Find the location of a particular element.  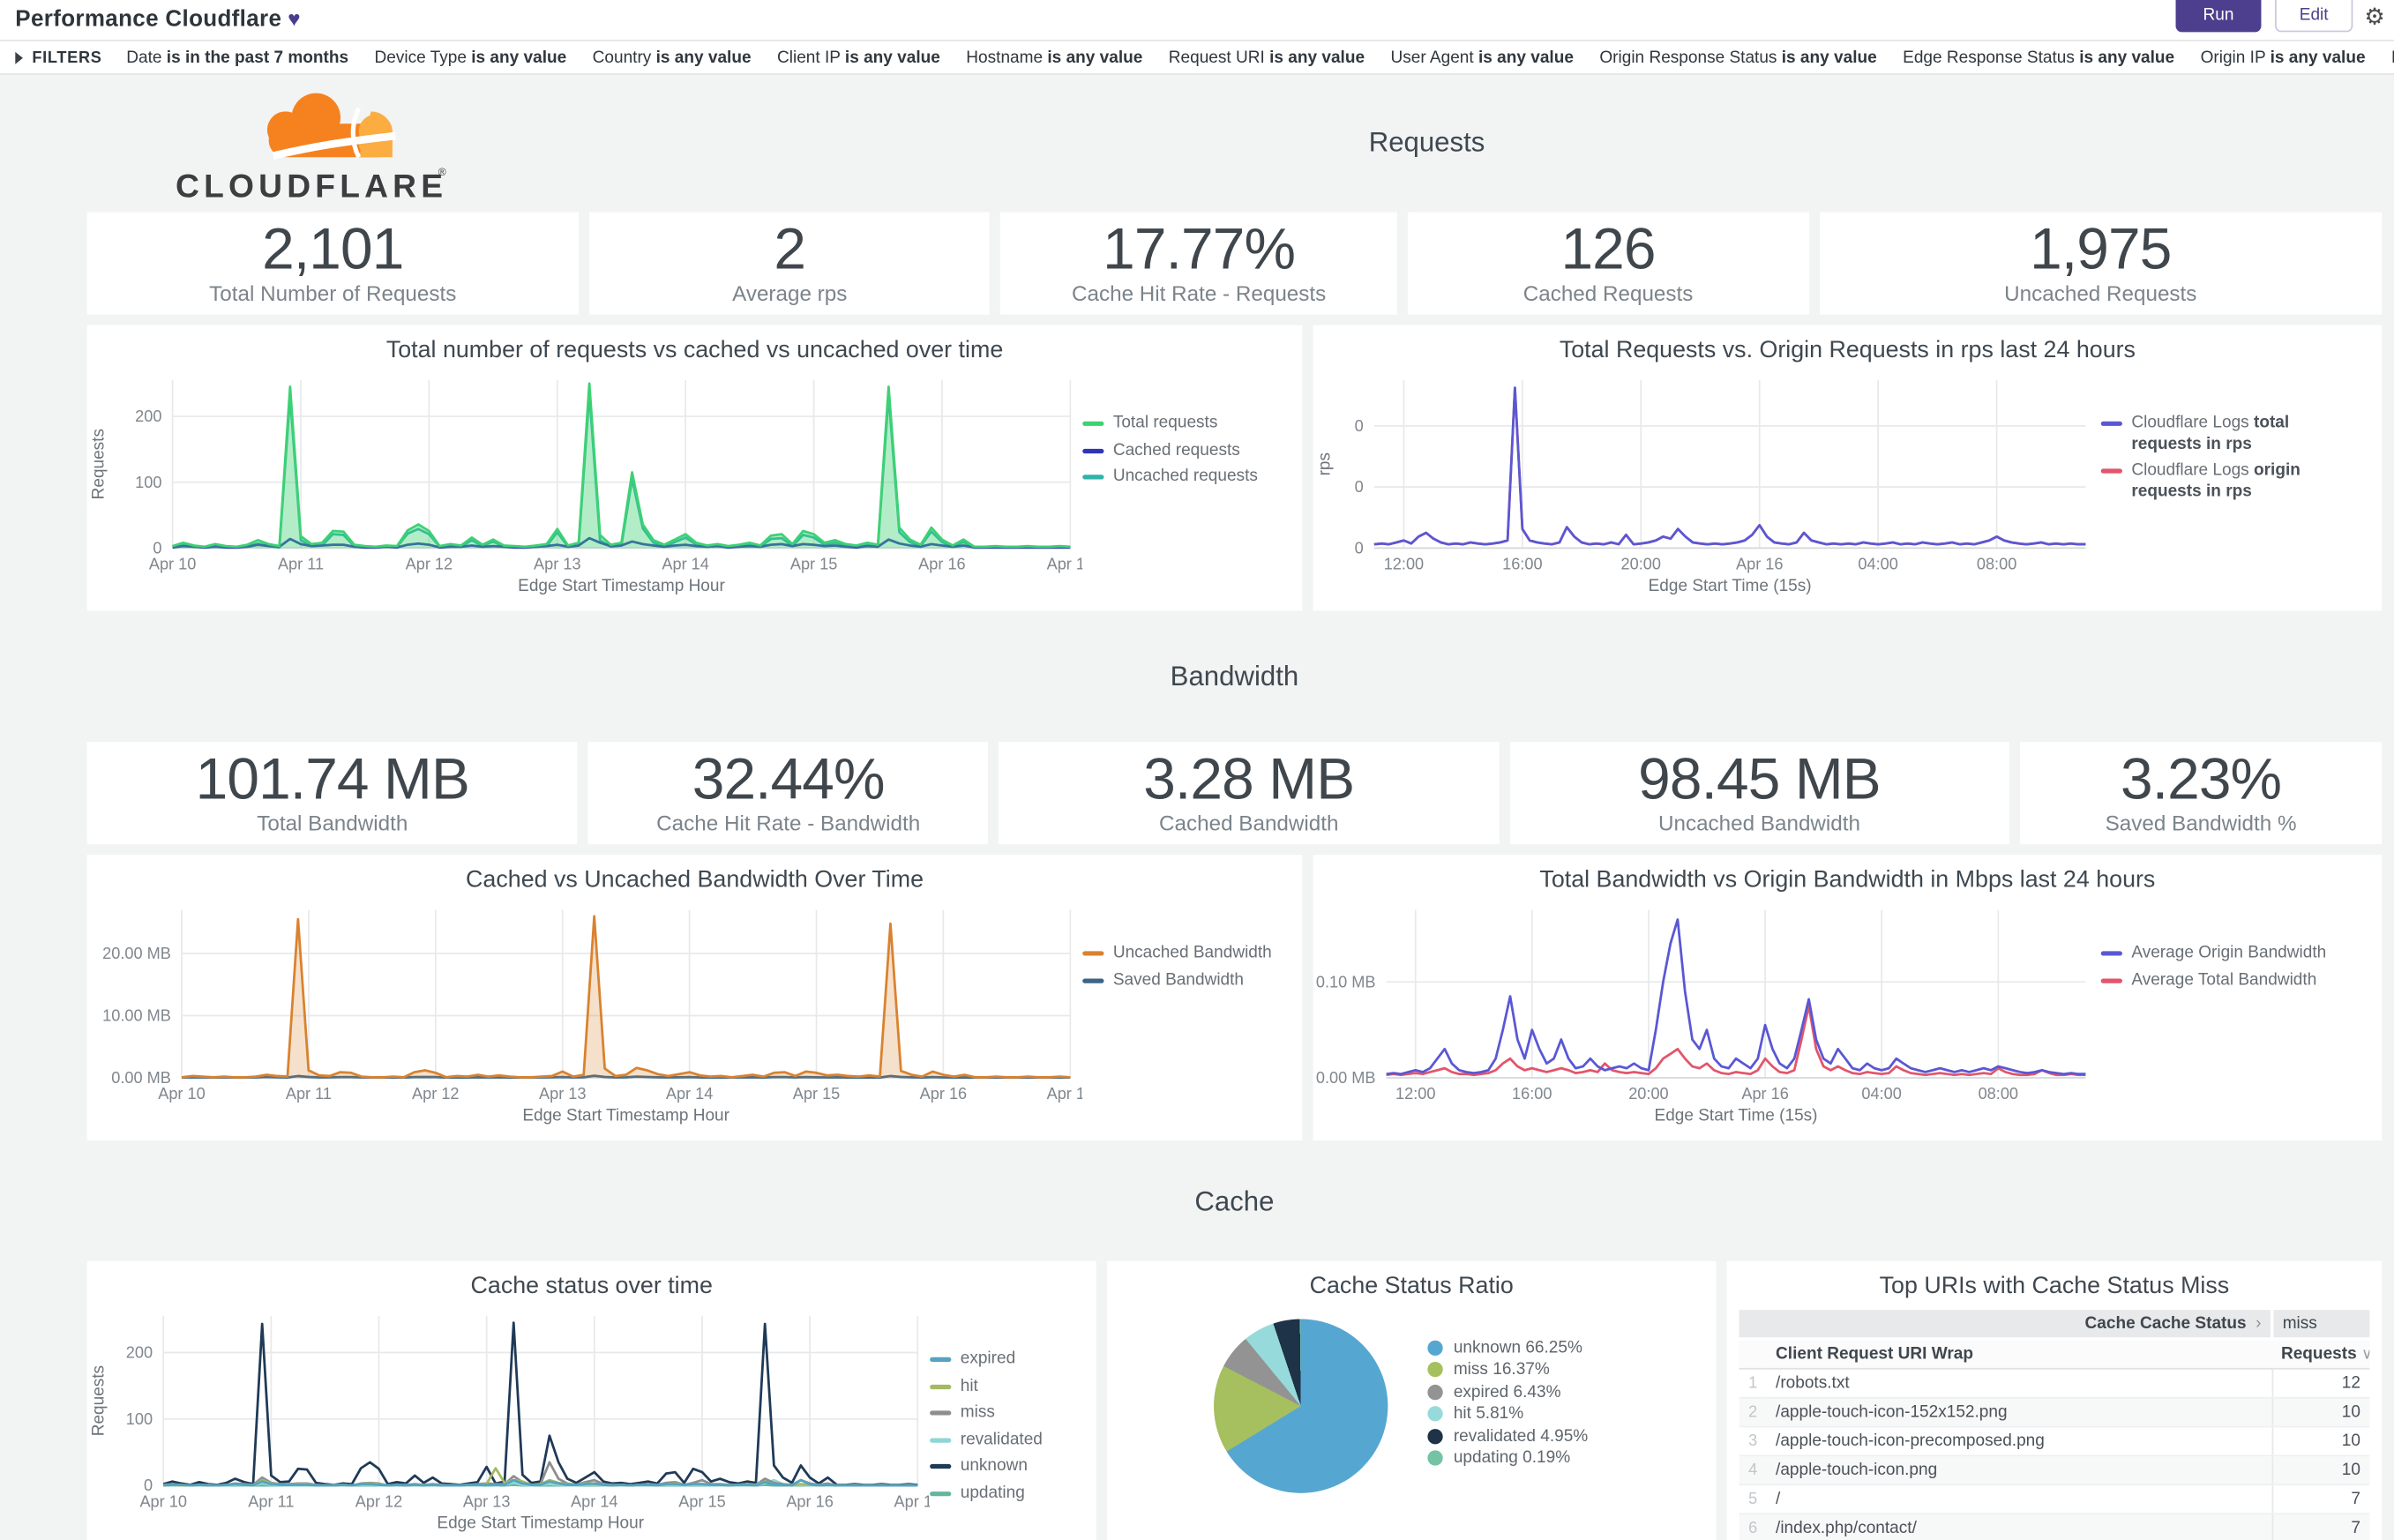

legend-item: Uncached Bandwidth is located at coordinates (1180, 954).